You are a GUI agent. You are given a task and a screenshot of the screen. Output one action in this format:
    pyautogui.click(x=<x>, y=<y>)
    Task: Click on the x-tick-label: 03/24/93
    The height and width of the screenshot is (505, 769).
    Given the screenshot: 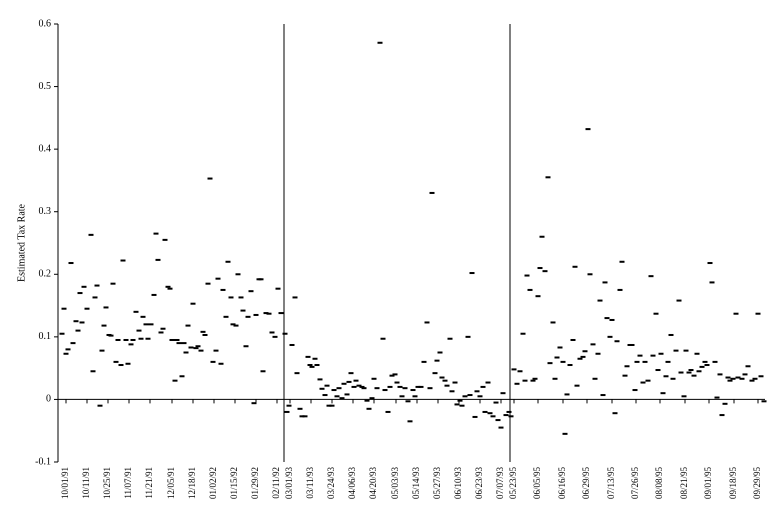 What is the action you would take?
    pyautogui.click(x=331, y=483)
    